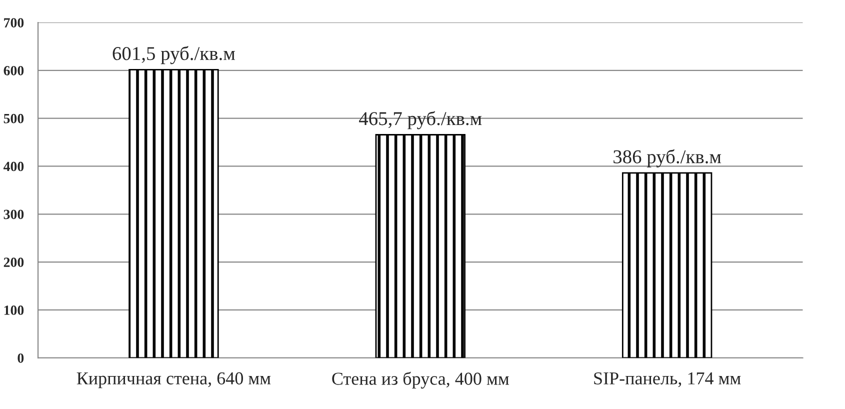  Describe the element at coordinates (14, 71) in the screenshot. I see `y-tick-label: 600` at that location.